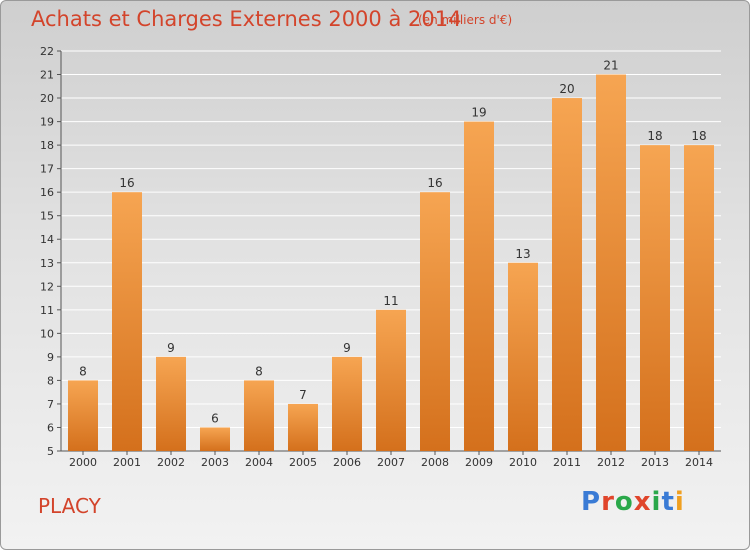  Describe the element at coordinates (47, 286) in the screenshot. I see `y-tick-label: 12` at that location.